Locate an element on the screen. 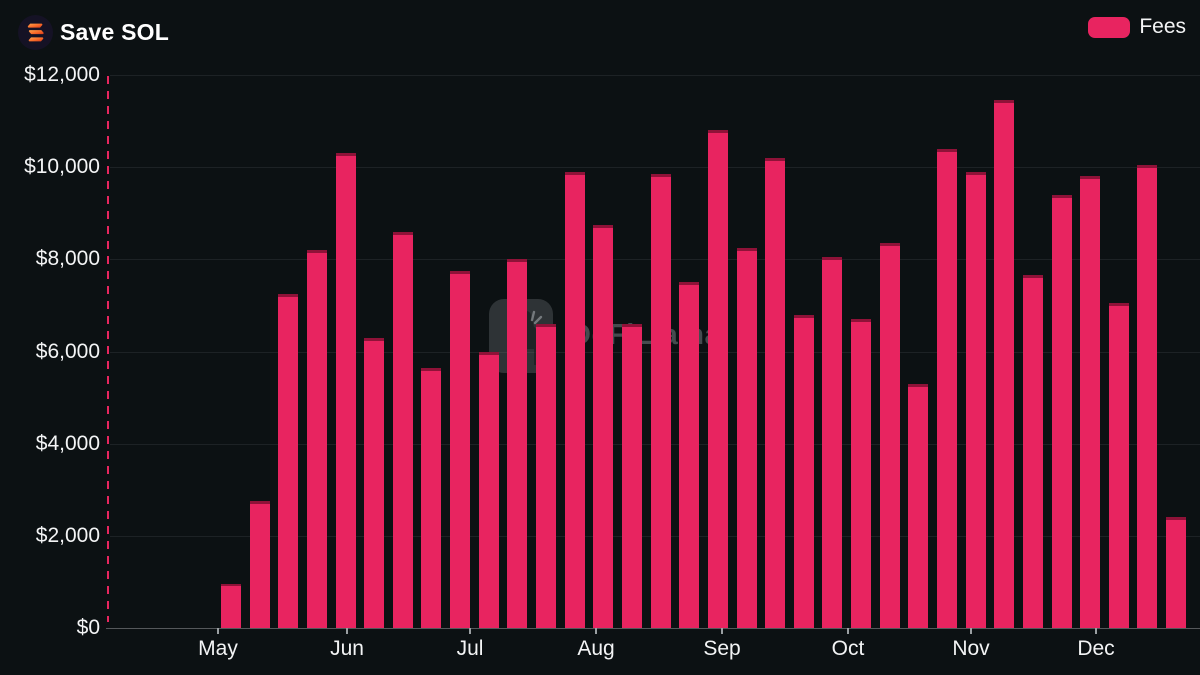  legend-fees-swatch is located at coordinates (1109, 27).